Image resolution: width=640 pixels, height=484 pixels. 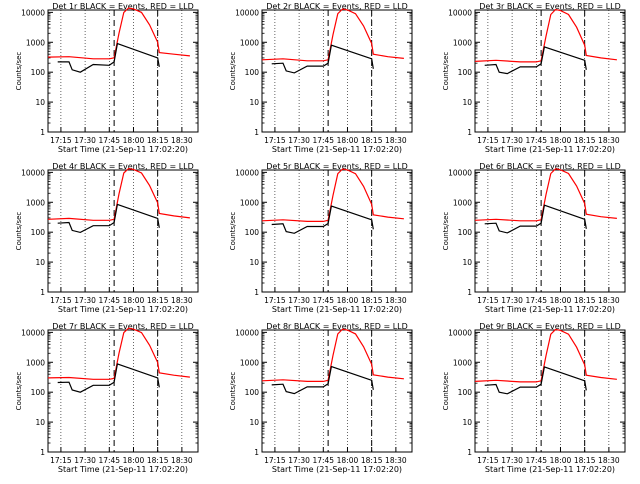 What do you see at coordinates (550, 6) in the screenshot?
I see `plot-title: Det 3r BLACK = Events, RED = LLD` at bounding box center [550, 6].